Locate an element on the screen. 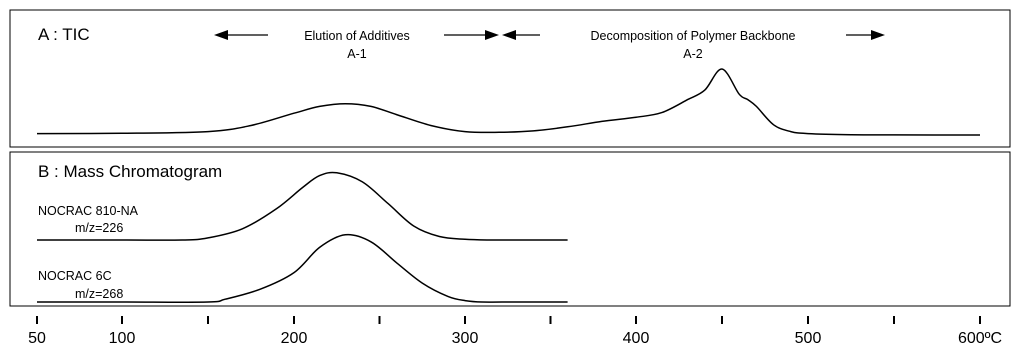  trace-1-name: NOCRAC 810-NA is located at coordinates (88, 211).